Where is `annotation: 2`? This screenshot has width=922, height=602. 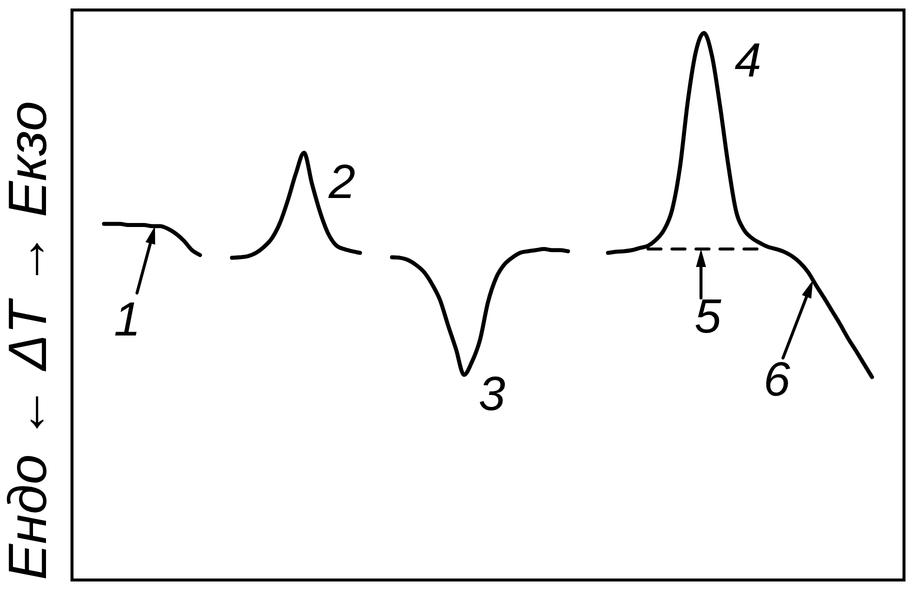
annotation: 2 is located at coordinates (342, 183).